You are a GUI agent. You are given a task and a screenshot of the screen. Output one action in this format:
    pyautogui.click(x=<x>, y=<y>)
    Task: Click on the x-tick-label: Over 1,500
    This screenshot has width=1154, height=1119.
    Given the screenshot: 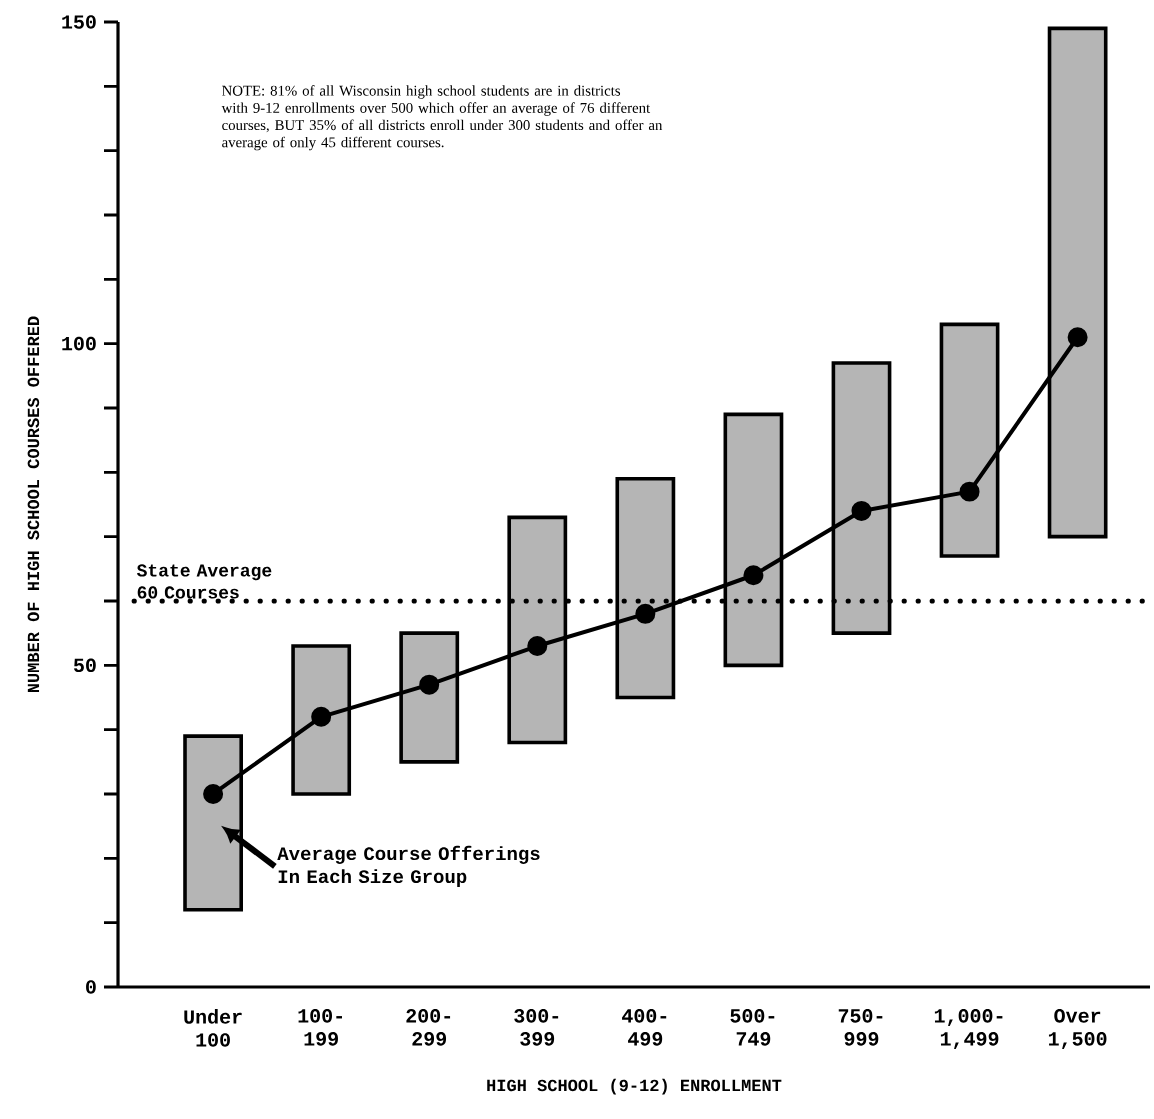 What is the action you would take?
    pyautogui.click(x=1077, y=1029)
    